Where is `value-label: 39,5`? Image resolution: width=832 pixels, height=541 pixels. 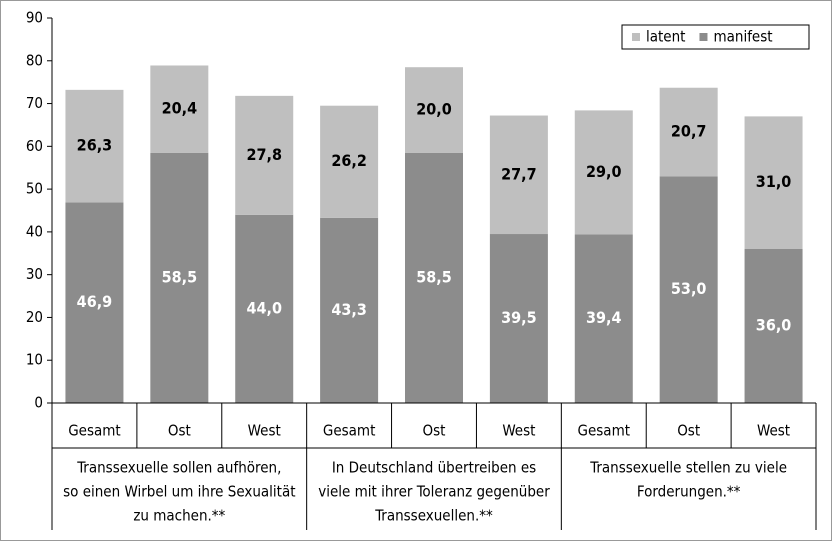
value-label: 39,5 is located at coordinates (519, 317).